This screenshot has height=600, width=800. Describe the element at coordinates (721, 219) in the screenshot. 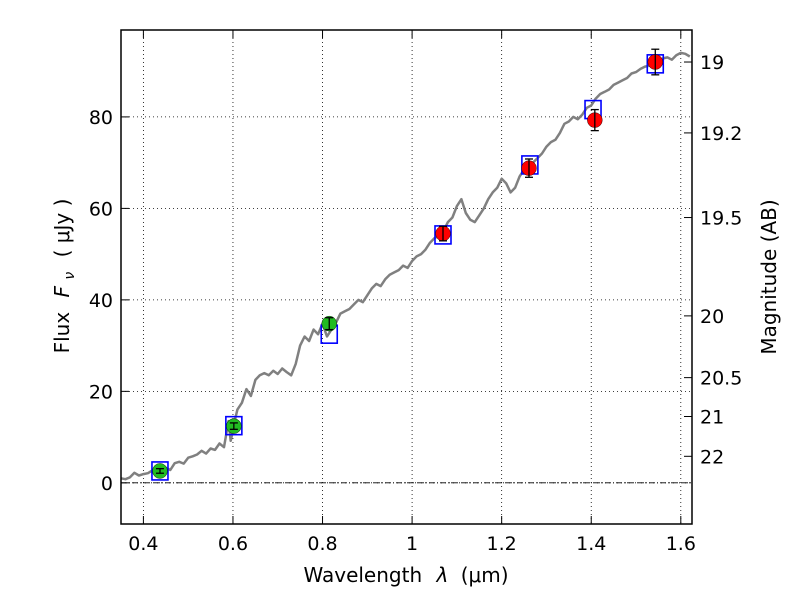

I see `y2-tick-label: 19.5` at that location.